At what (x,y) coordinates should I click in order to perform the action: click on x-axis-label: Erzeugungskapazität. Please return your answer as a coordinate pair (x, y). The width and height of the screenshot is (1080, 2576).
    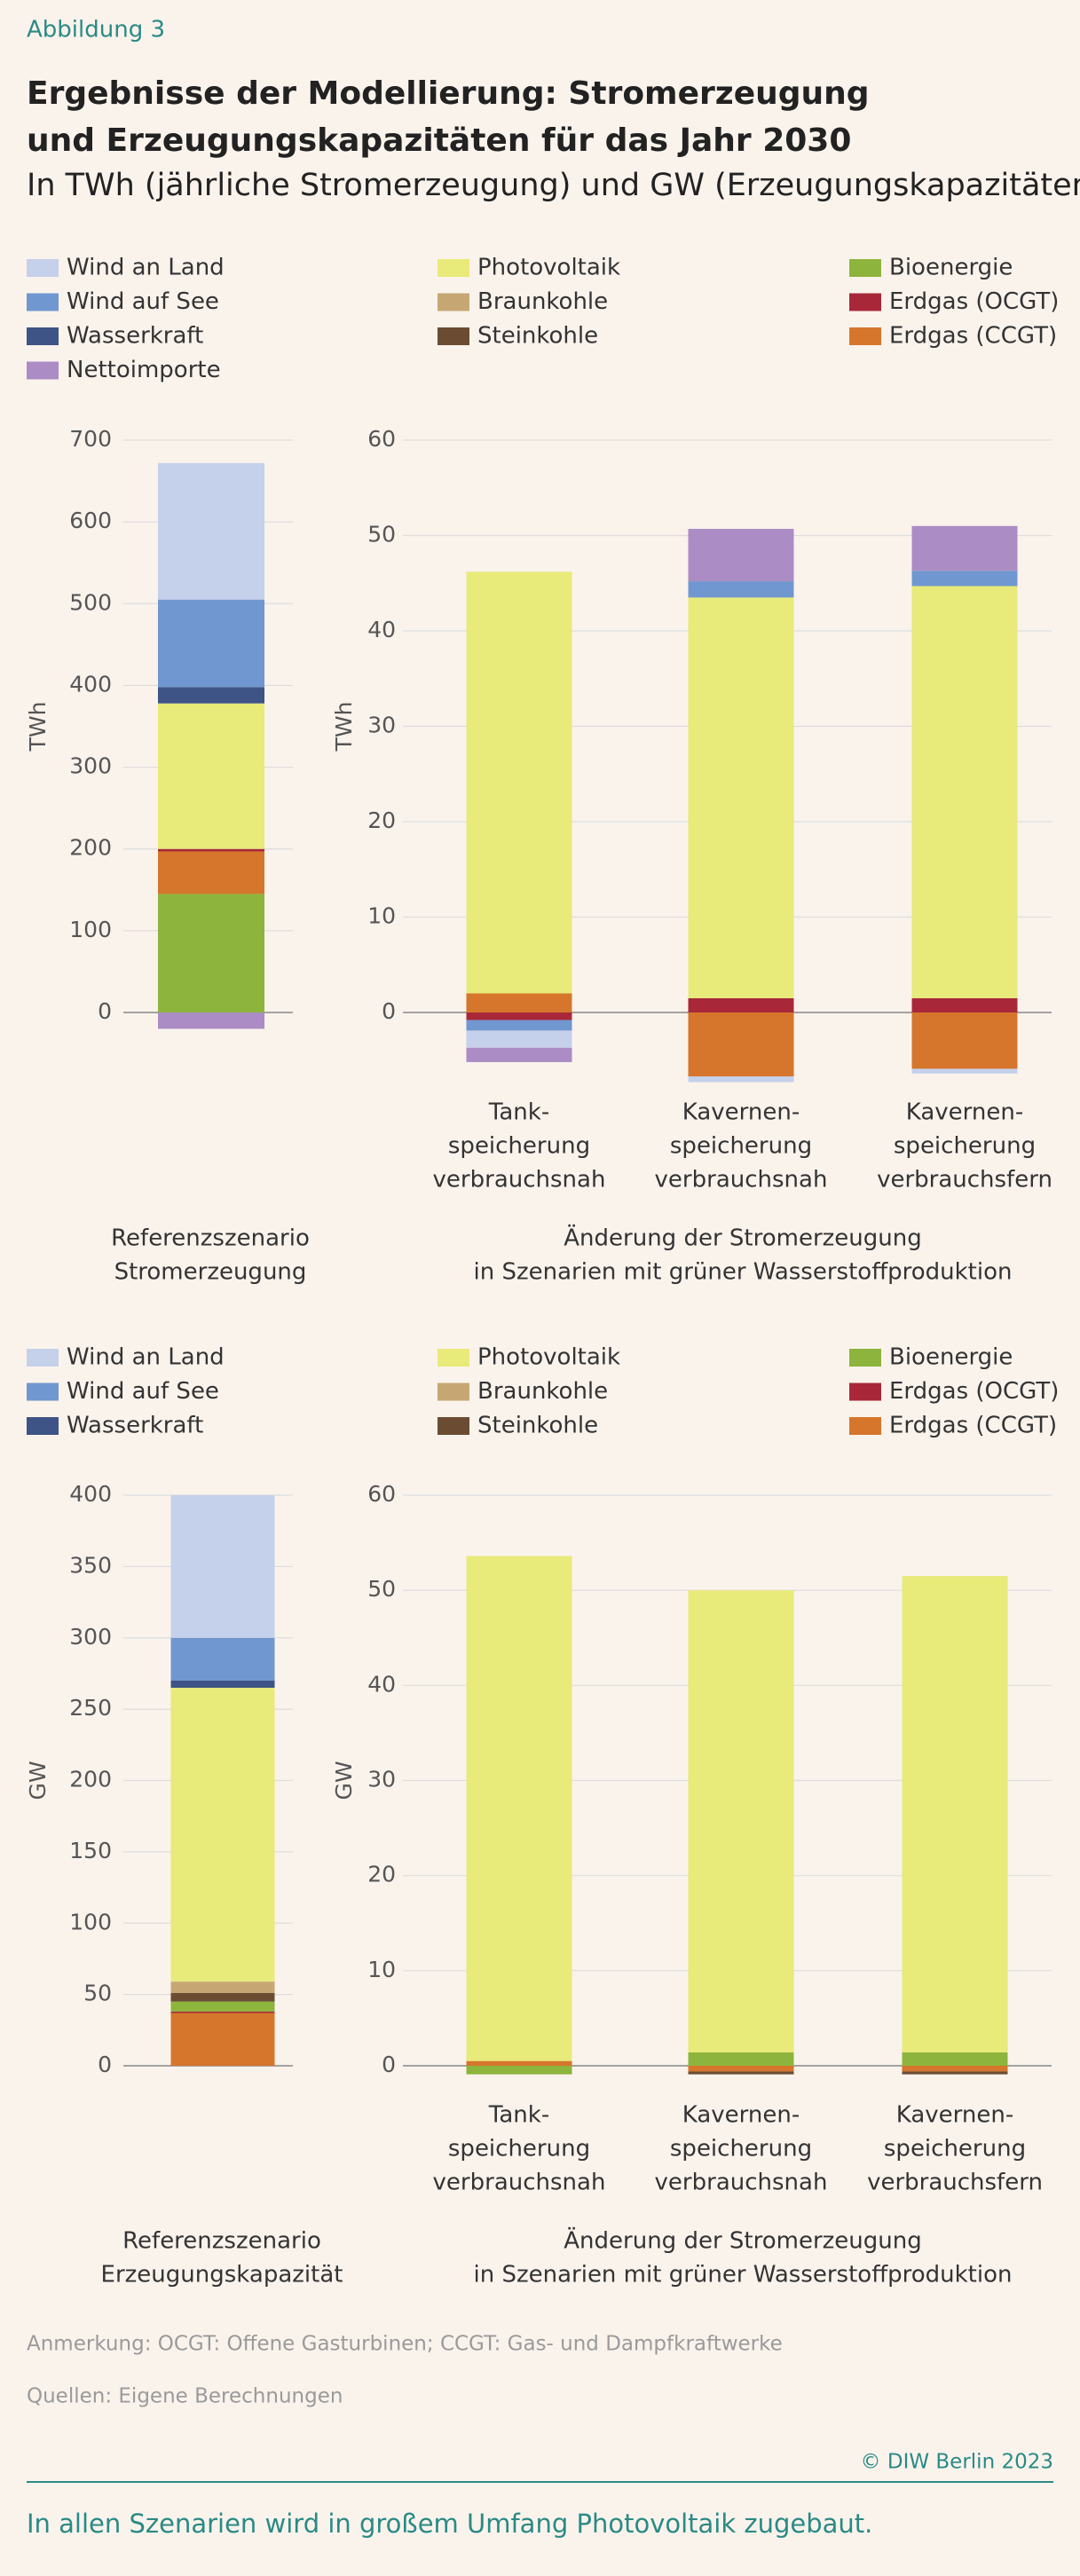
    Looking at the image, I should click on (222, 2275).